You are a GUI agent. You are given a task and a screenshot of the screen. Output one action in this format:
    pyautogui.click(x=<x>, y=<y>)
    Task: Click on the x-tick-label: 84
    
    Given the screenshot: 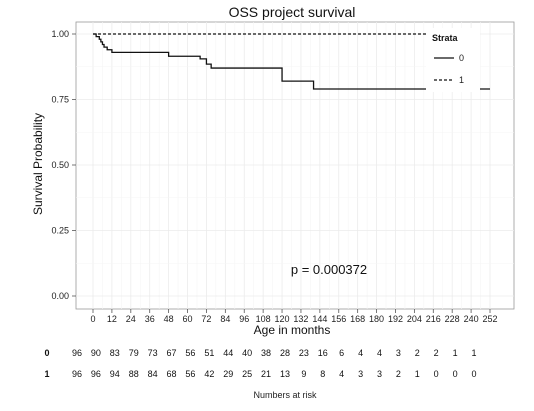 What is the action you would take?
    pyautogui.click(x=225, y=319)
    